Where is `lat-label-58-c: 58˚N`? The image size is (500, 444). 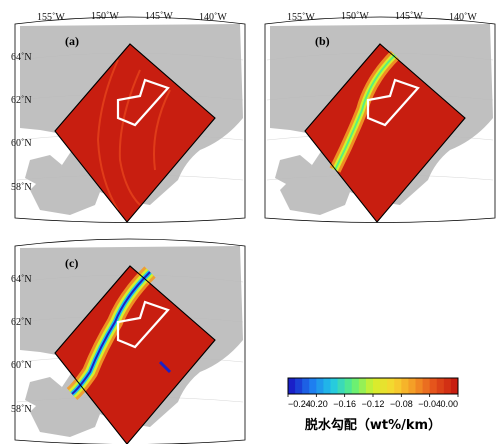
lat-label-58-c: 58˚N is located at coordinates (21, 409).